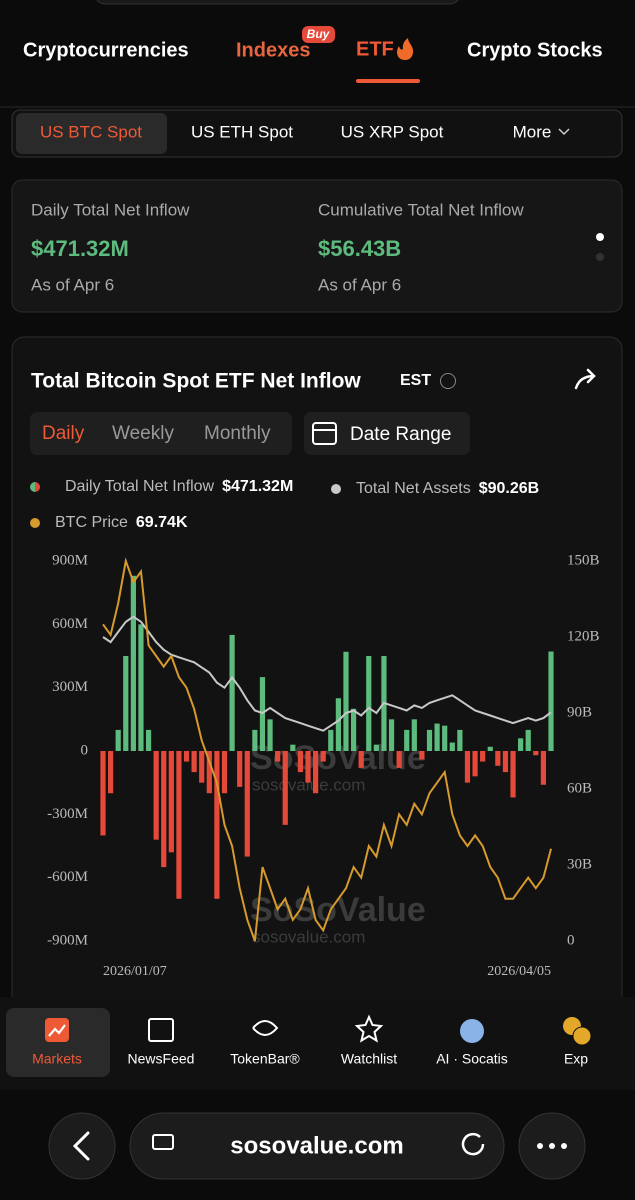 The image size is (635, 1200). I want to click on y-tick-label: 150B, so click(583, 560).